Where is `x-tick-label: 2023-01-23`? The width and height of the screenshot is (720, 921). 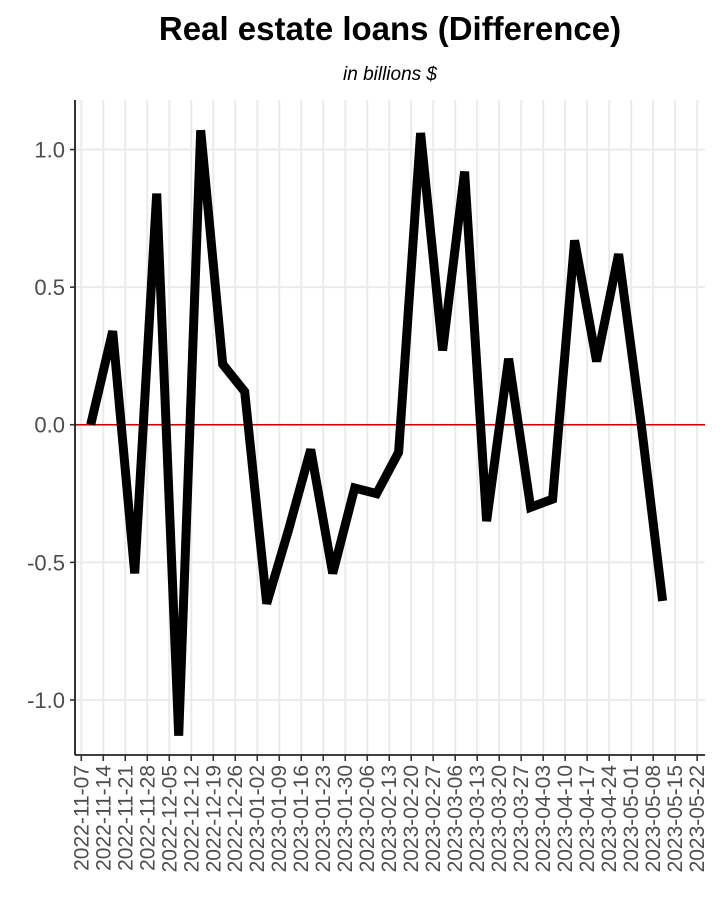 x-tick-label: 2023-01-23 is located at coordinates (323, 818).